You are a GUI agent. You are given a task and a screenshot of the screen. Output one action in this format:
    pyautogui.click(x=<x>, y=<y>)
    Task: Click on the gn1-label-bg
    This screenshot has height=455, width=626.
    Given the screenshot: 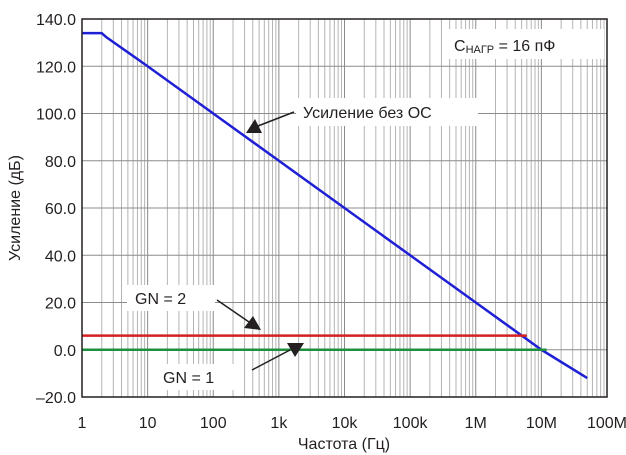 What is the action you would take?
    pyautogui.click(x=199, y=377)
    